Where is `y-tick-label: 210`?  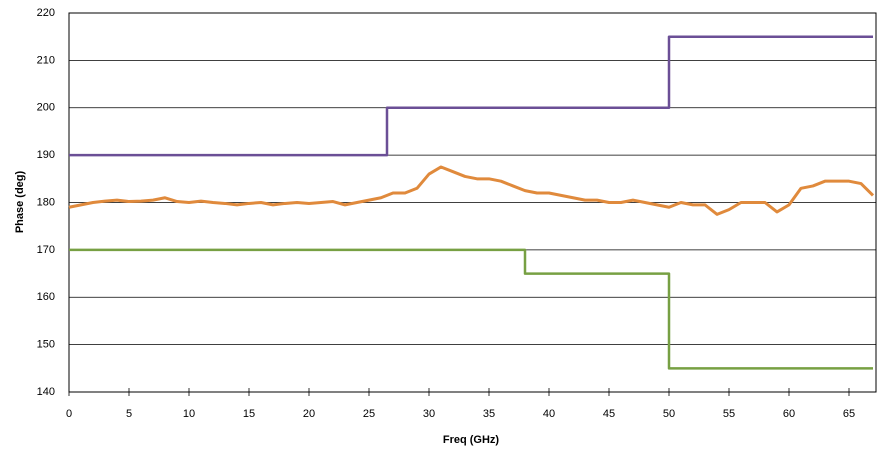
y-tick-label: 210 is located at coordinates (46, 60).